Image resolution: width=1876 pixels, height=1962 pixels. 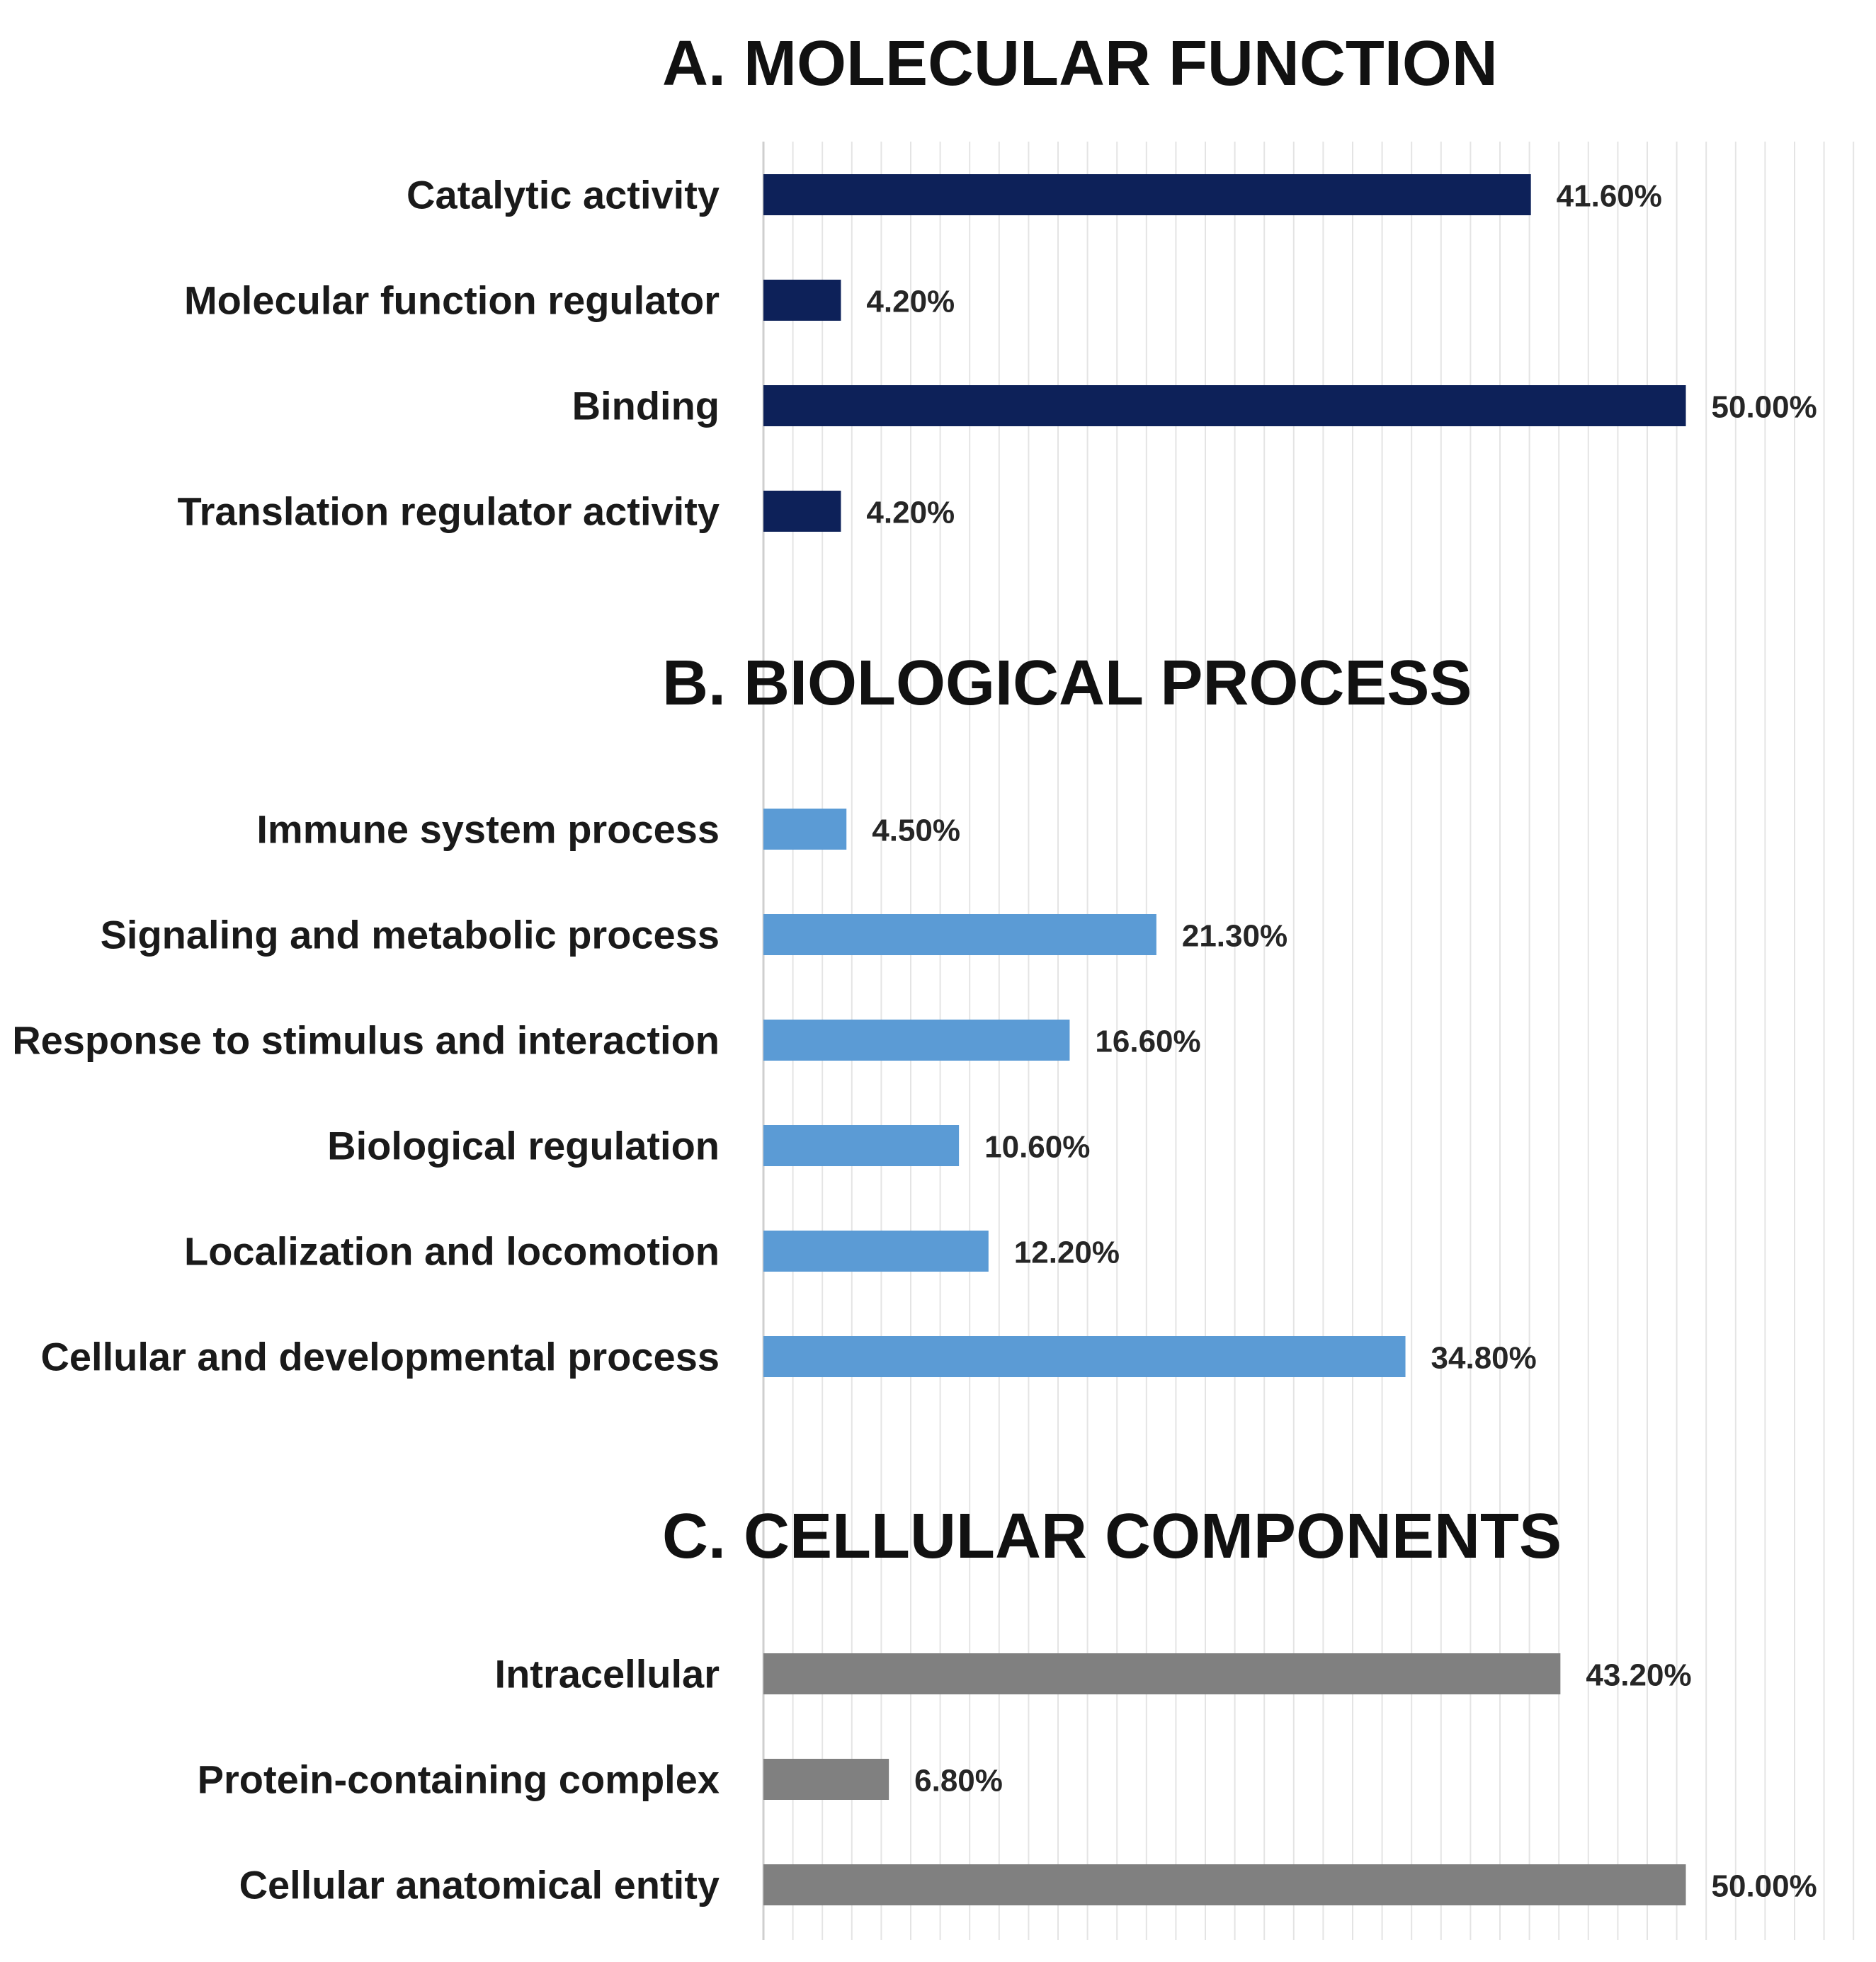 I want to click on data-label: 41.60%, so click(x=1609, y=196).